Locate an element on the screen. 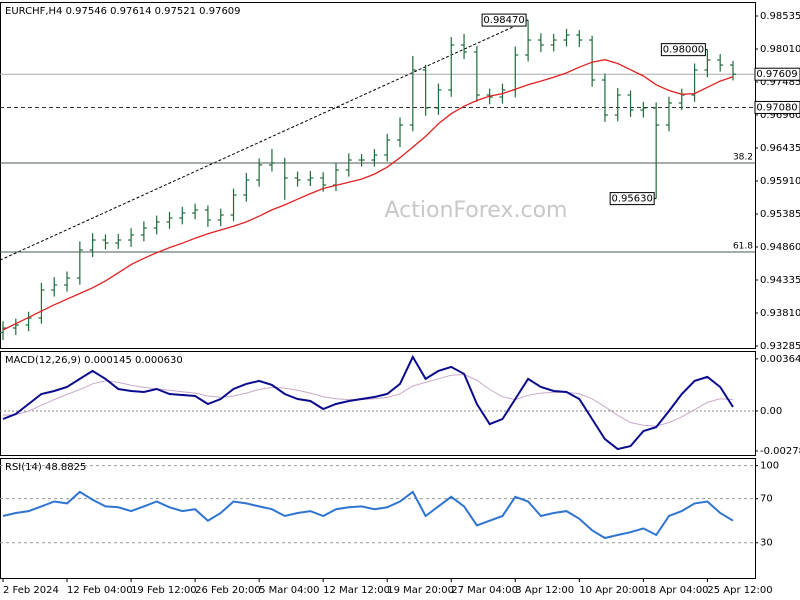  y-tick-label: 0.94860 is located at coordinates (780, 247).